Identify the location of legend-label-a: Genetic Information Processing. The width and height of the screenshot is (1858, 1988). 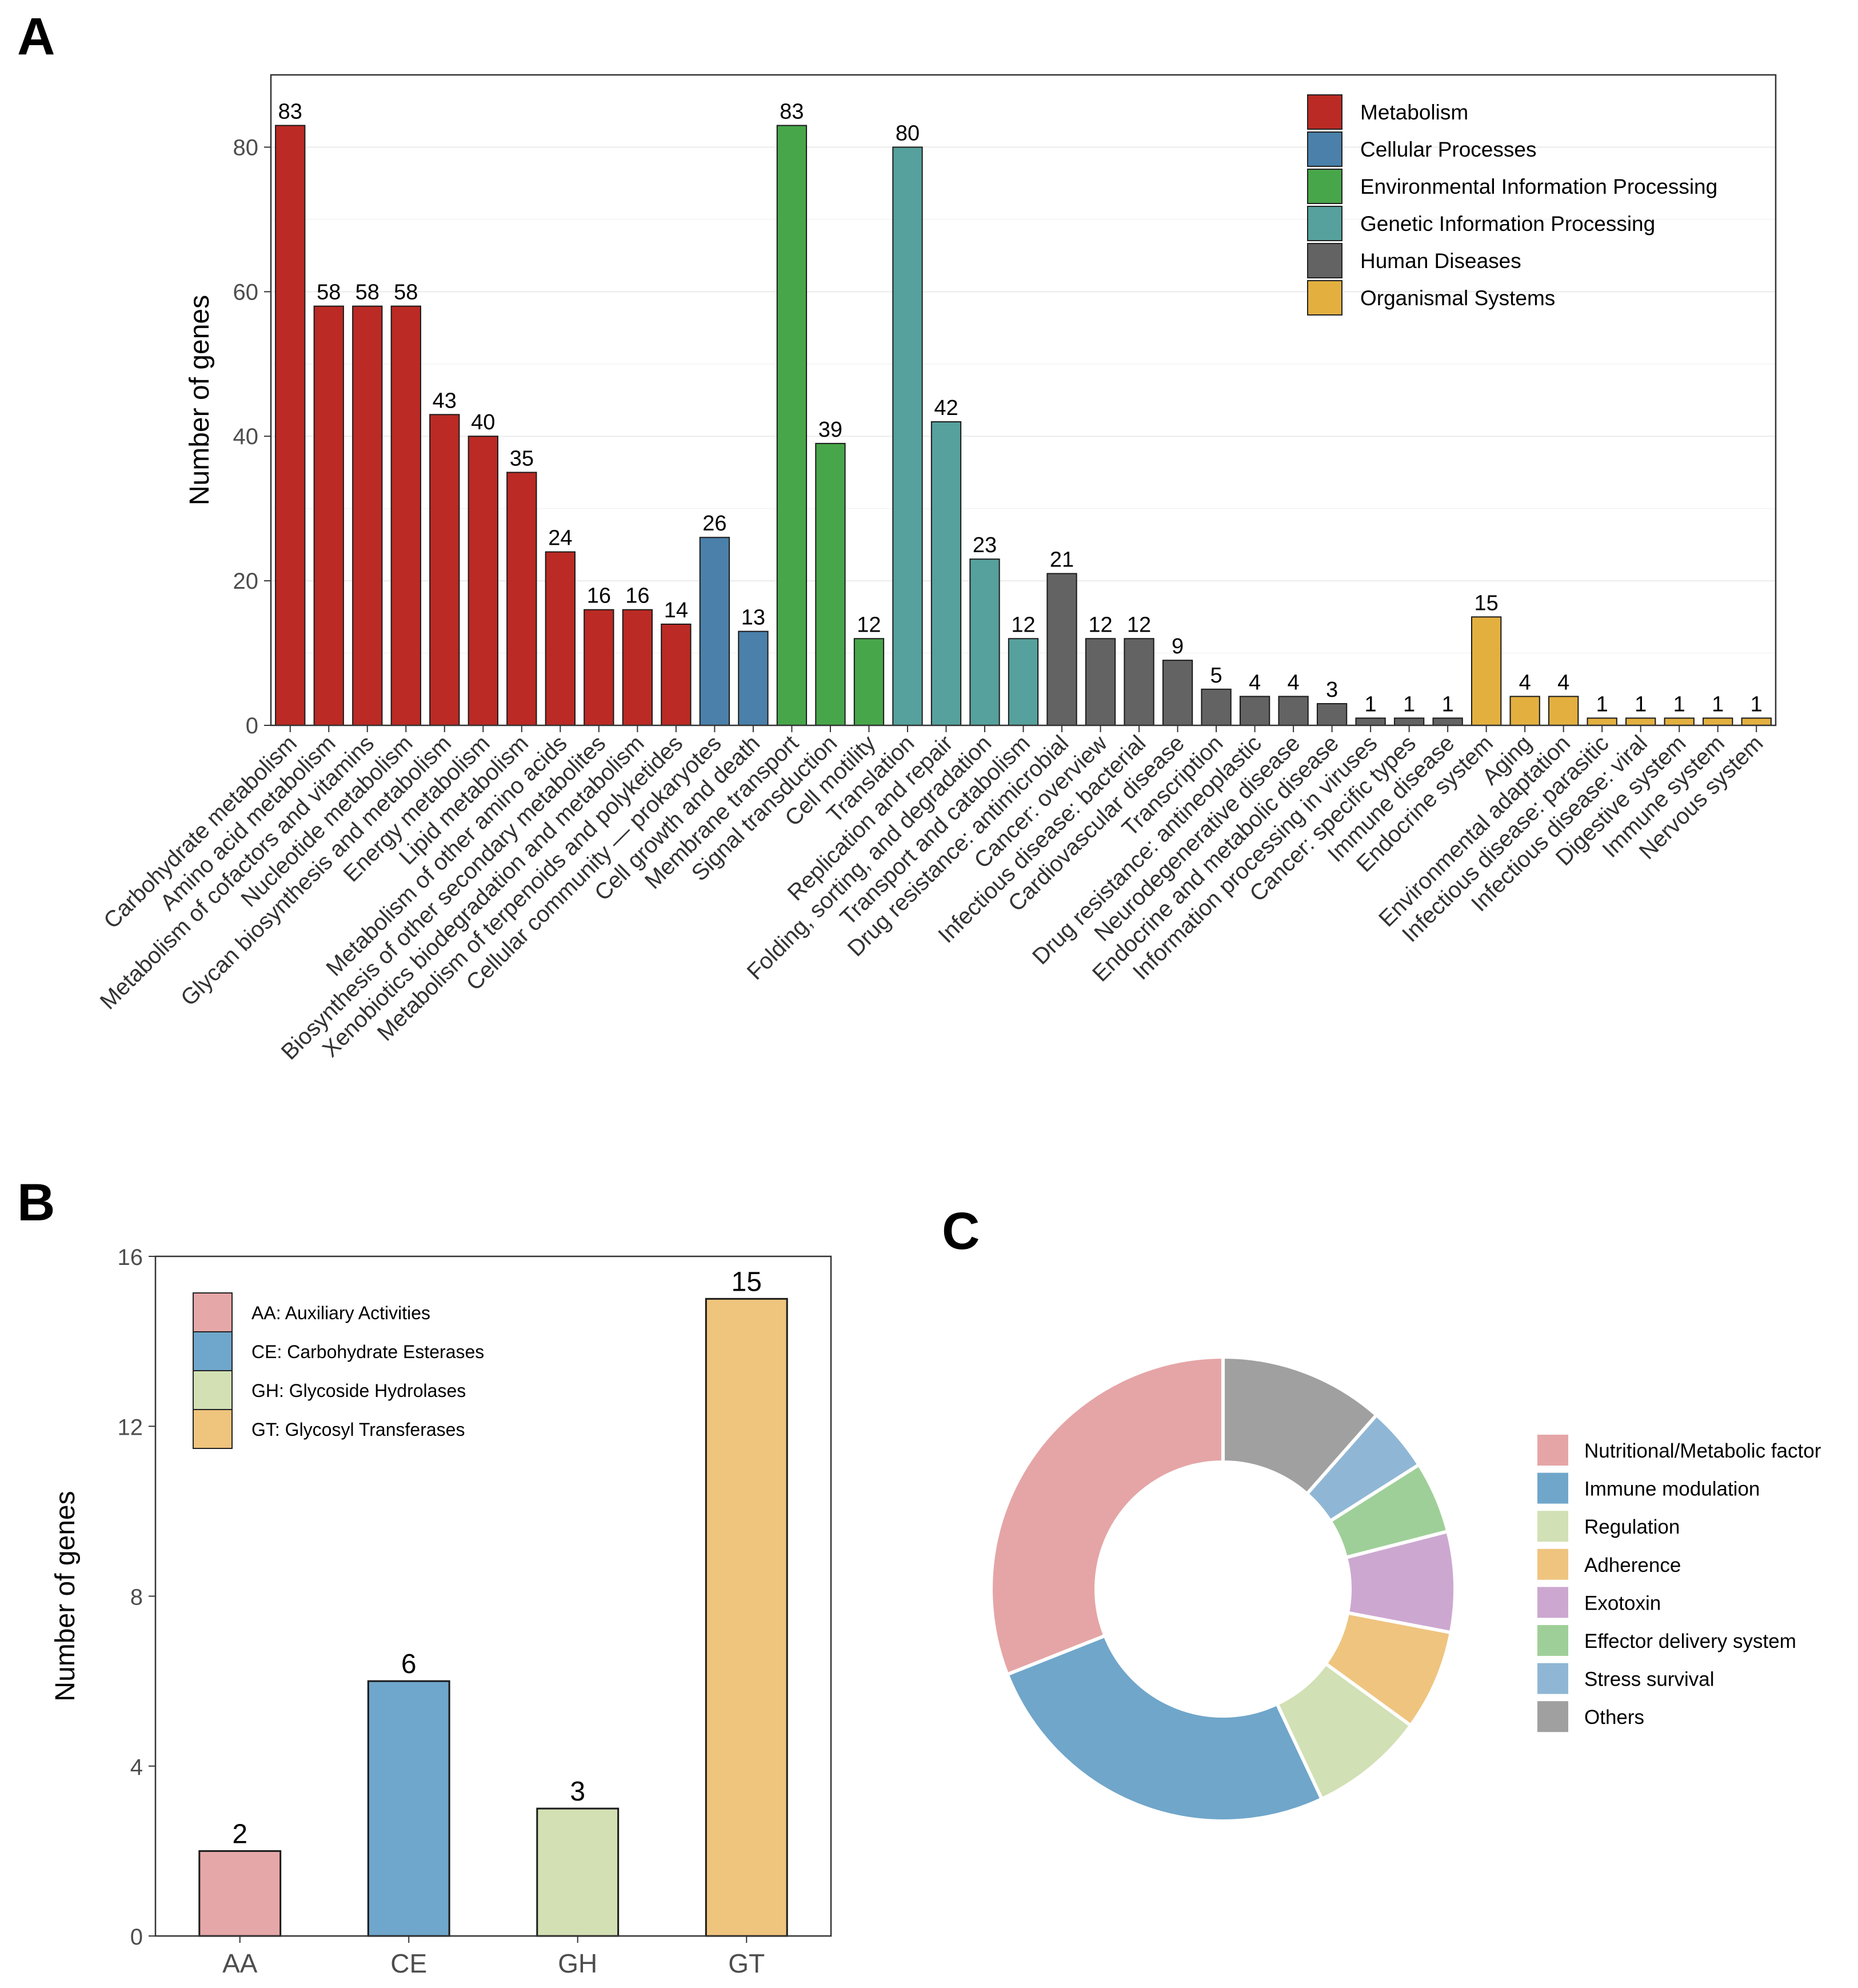
(1507, 224).